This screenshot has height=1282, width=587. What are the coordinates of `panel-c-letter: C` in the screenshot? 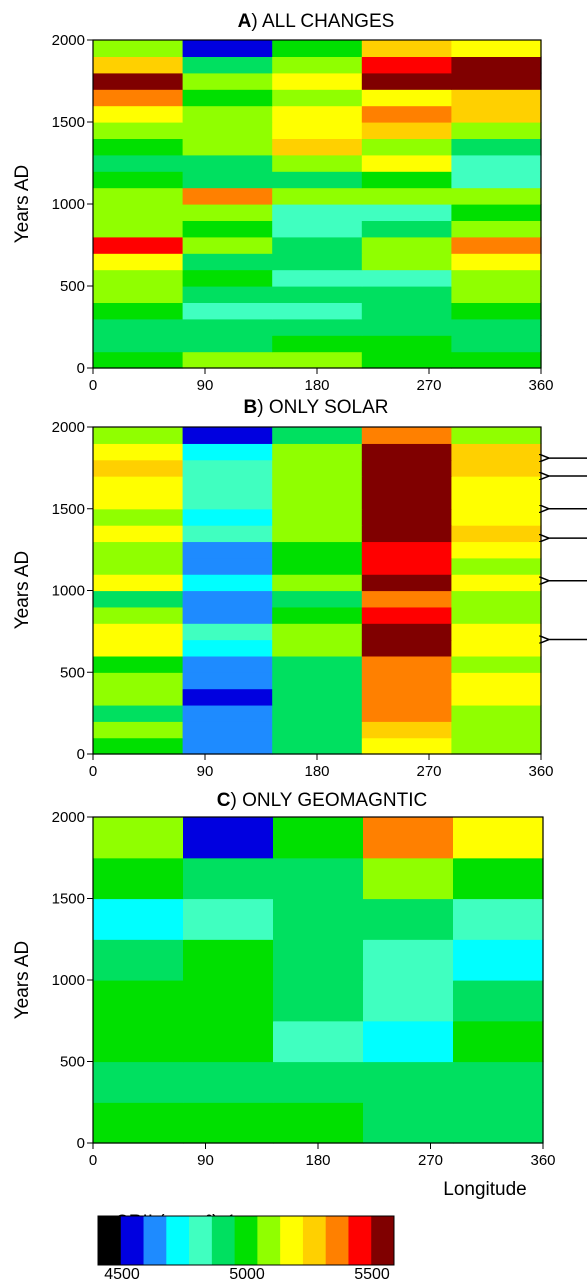 It's located at (224, 800).